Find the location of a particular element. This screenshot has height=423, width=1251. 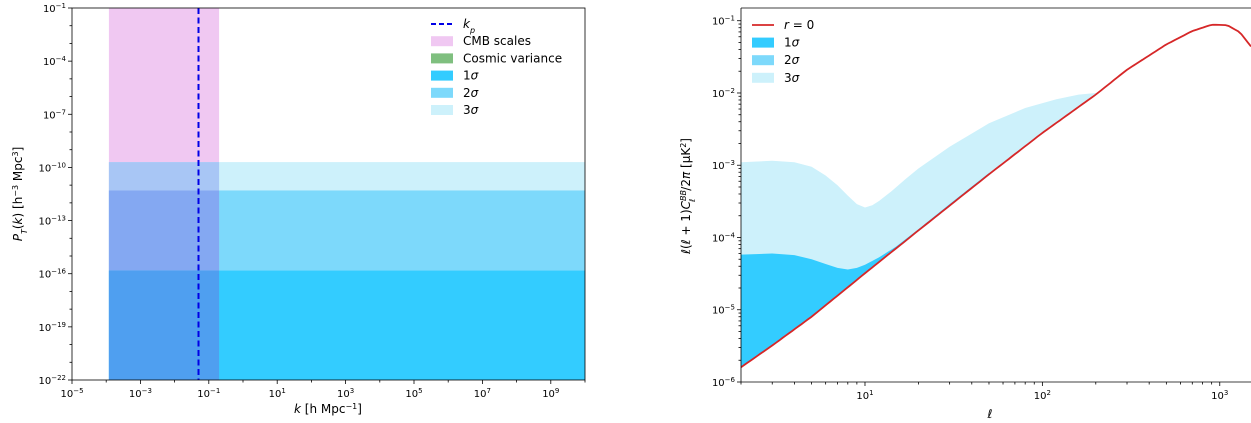

right-legend: r = 0 1σ 2σ 3σ is located at coordinates (783, 51).